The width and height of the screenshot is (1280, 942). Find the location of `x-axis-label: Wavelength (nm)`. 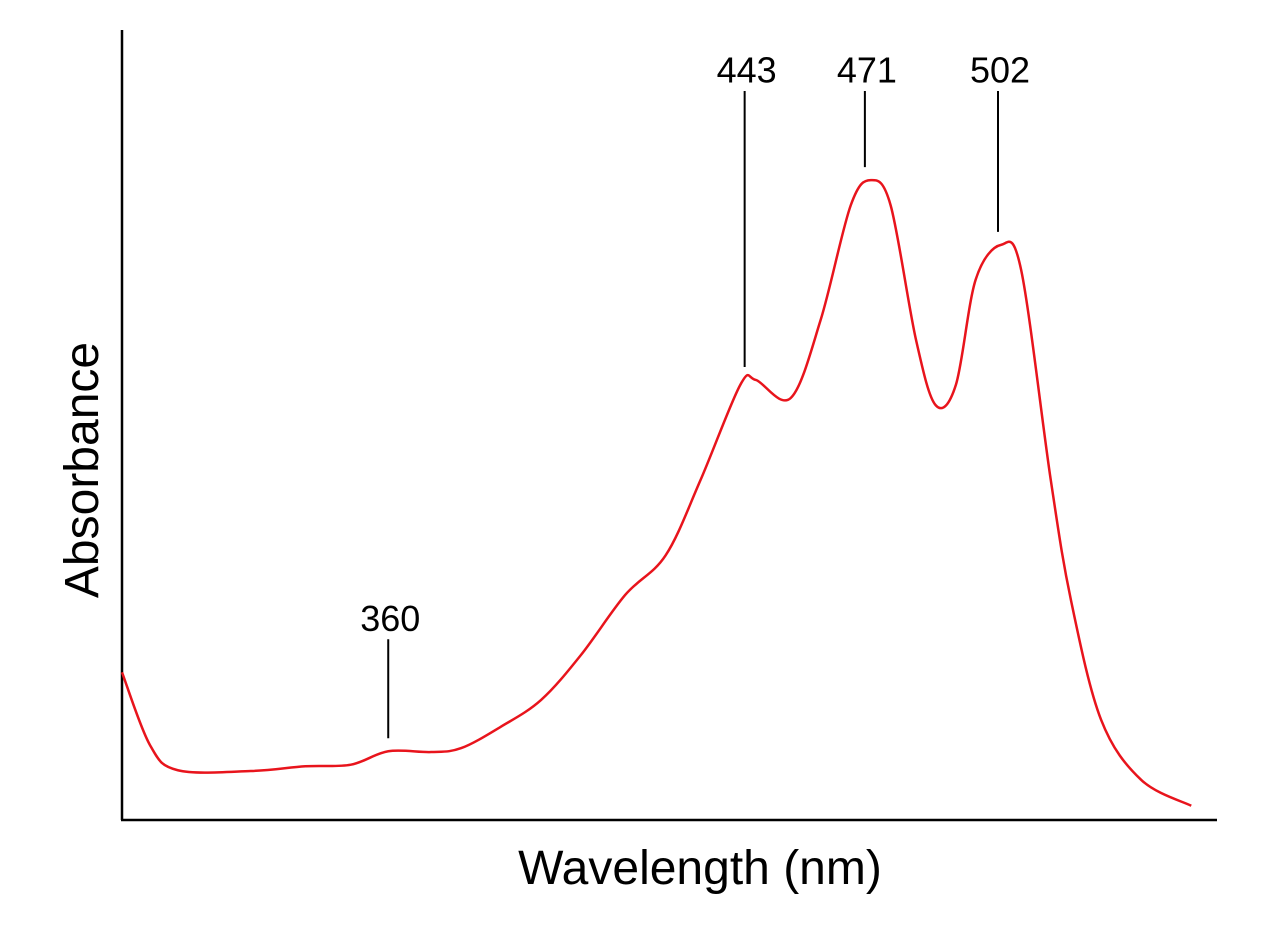

x-axis-label: Wavelength (nm) is located at coordinates (700, 868).